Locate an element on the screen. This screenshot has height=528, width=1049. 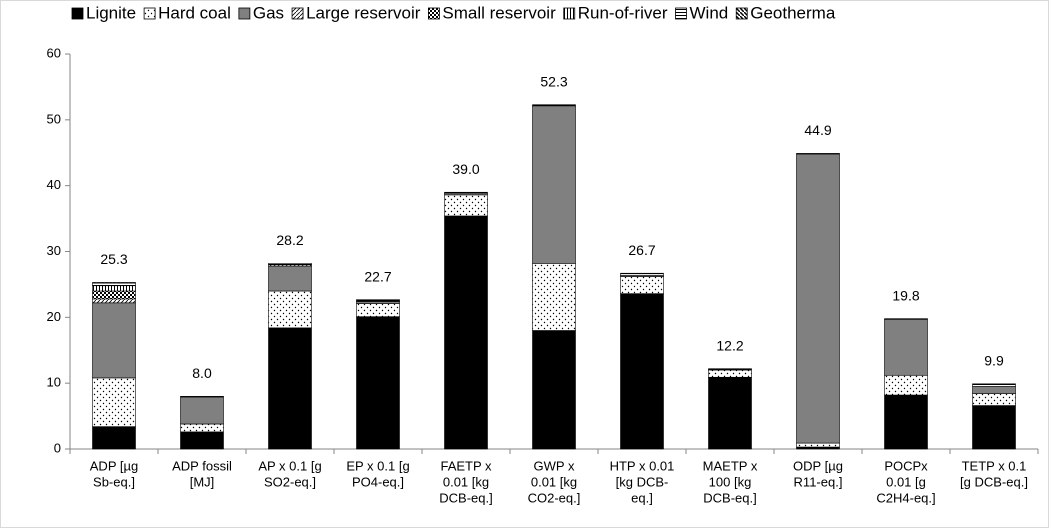
x-tick-label: [kg DCB- is located at coordinates (642, 481).